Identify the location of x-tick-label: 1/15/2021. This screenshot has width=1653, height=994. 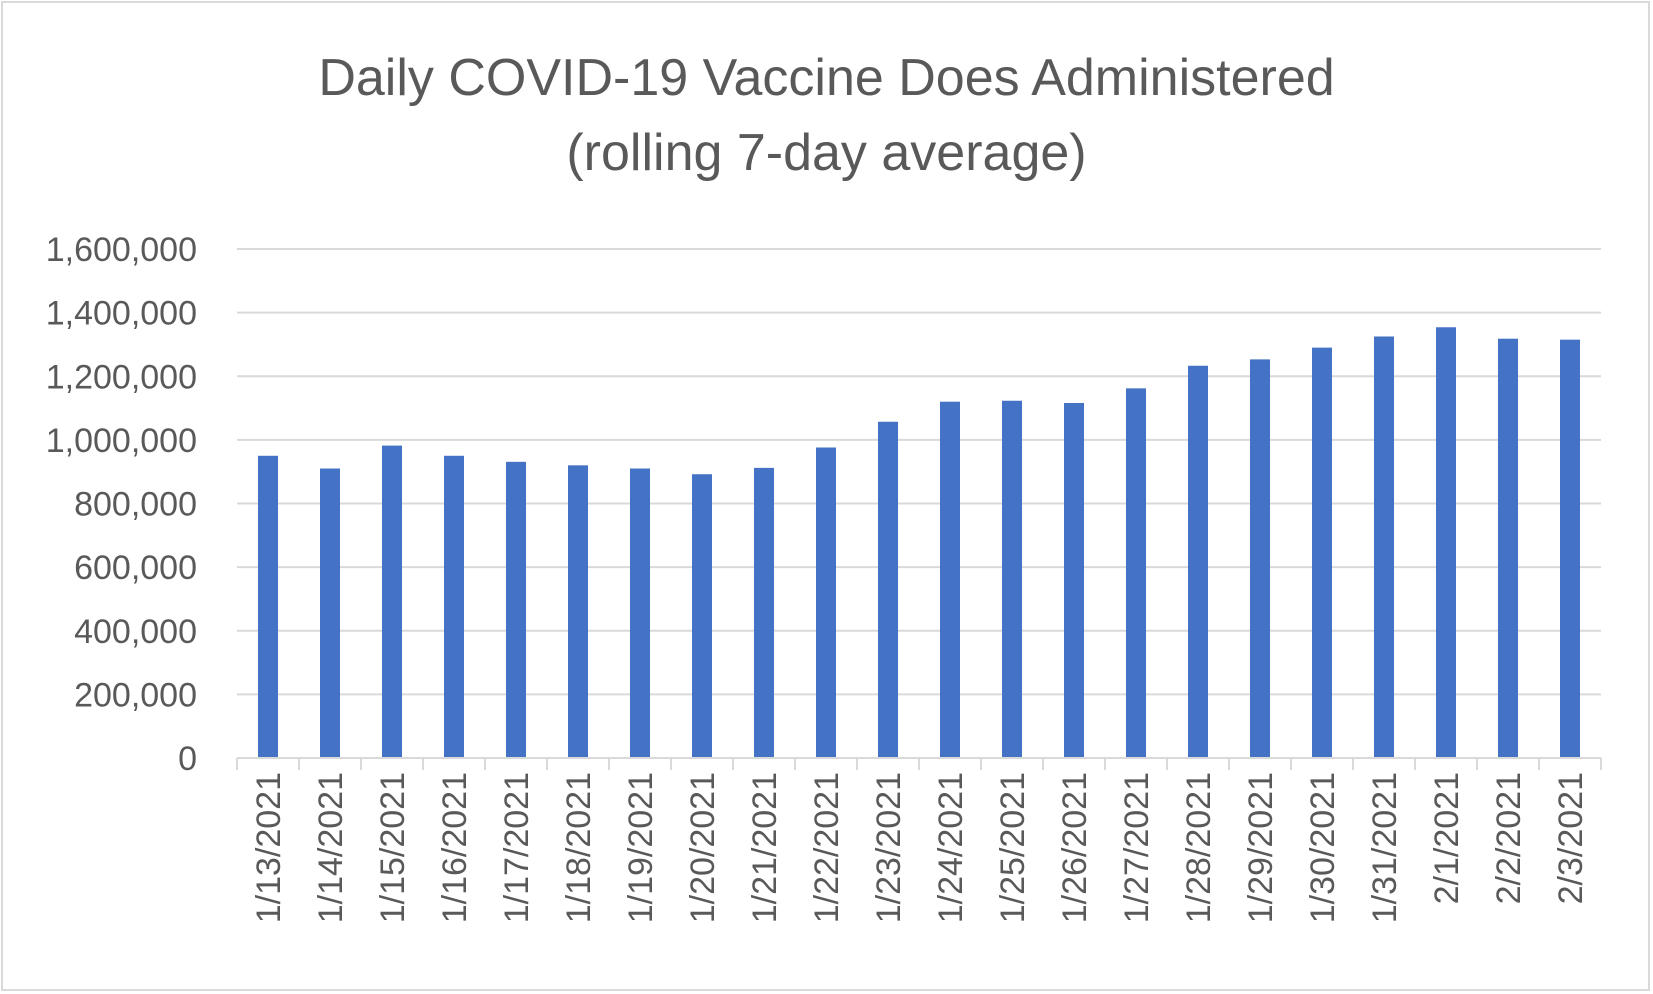
(393, 847).